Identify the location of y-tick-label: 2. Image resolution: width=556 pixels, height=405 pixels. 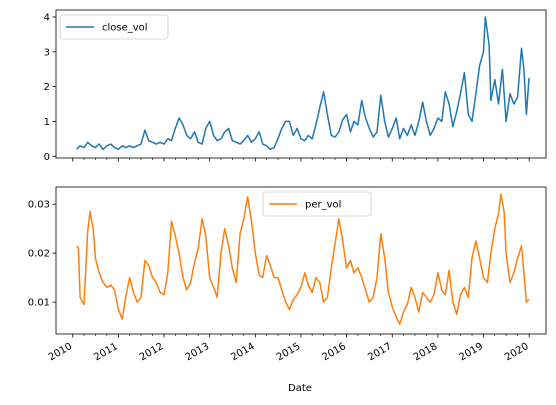
(47, 87).